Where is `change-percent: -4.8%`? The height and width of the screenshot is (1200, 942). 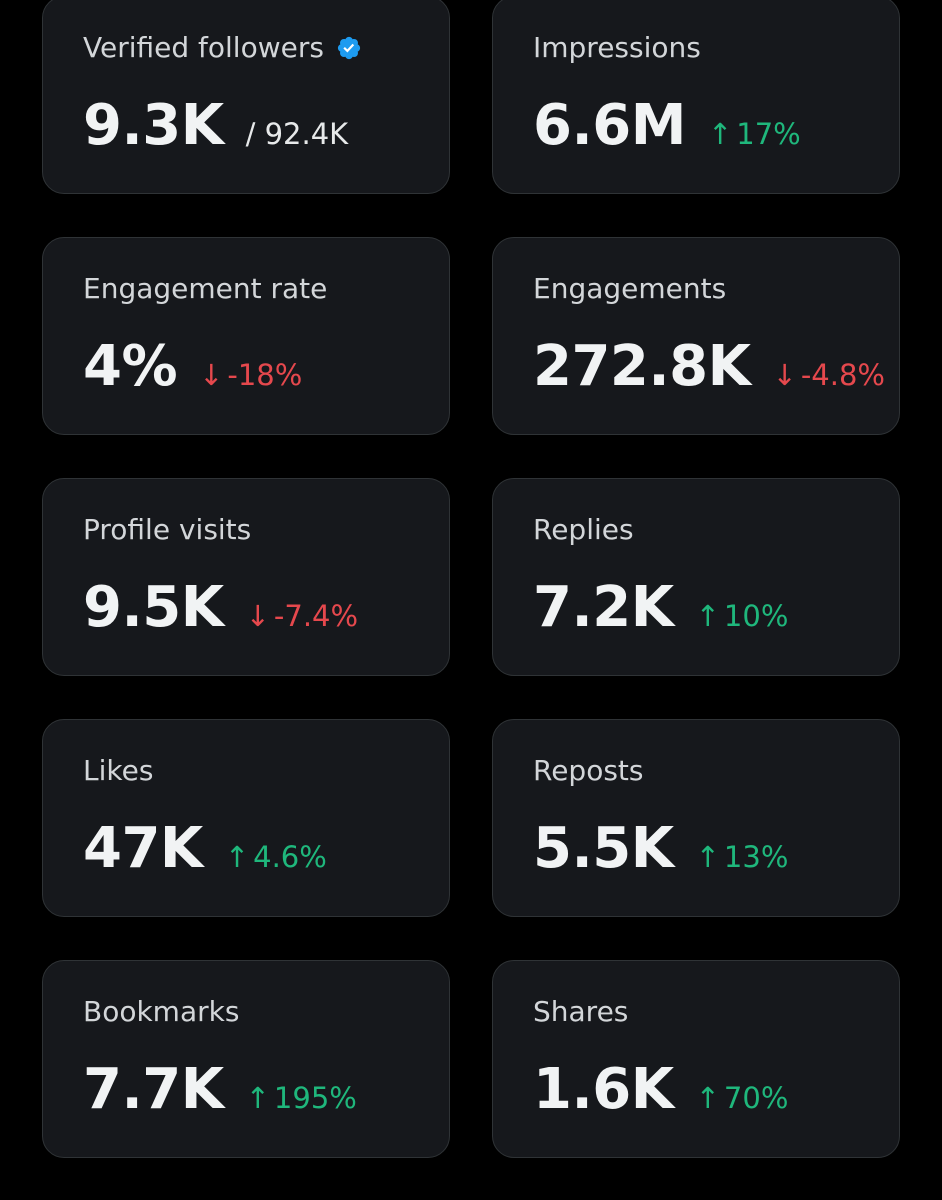 change-percent: -4.8% is located at coordinates (842, 375).